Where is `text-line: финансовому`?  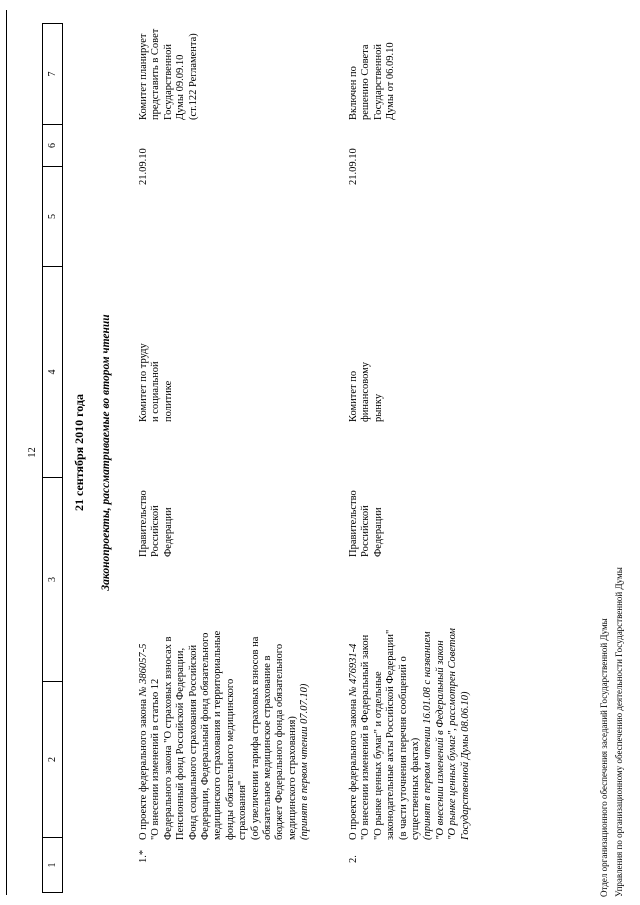 text-line: финансовому is located at coordinates (366, 391).